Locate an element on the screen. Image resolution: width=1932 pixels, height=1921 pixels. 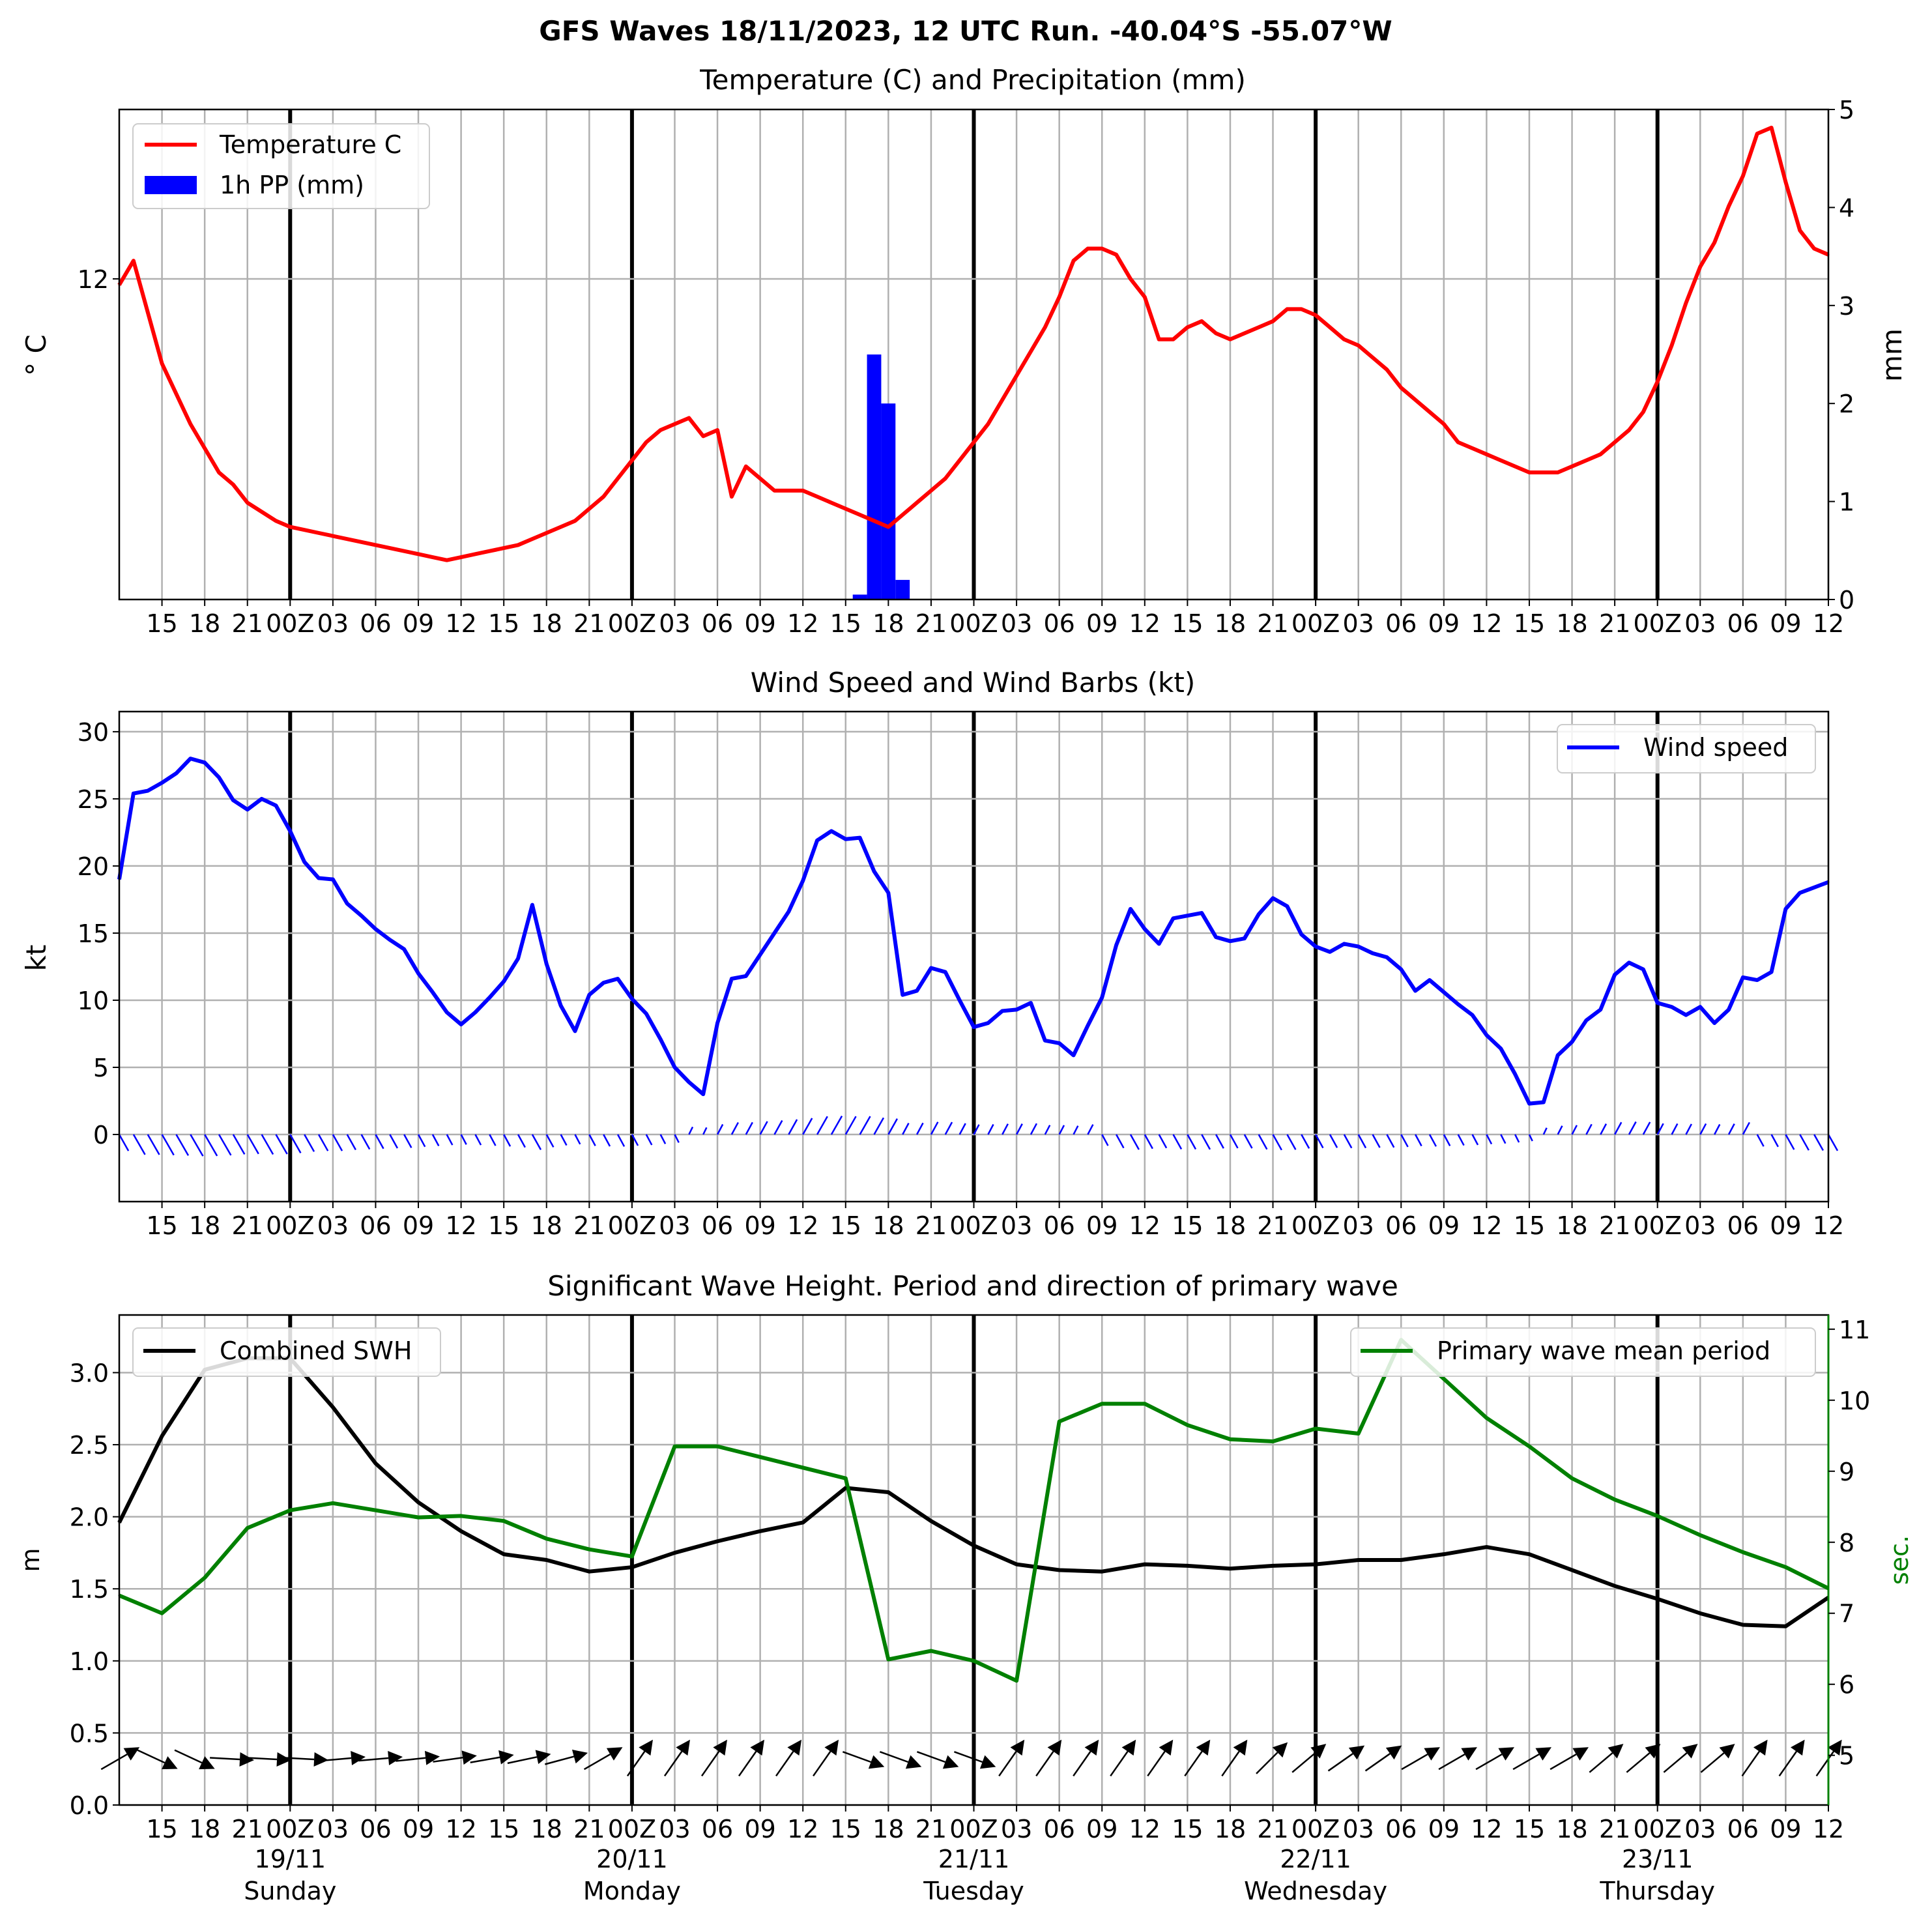
wave-ylabel: m is located at coordinates (30, 1560).